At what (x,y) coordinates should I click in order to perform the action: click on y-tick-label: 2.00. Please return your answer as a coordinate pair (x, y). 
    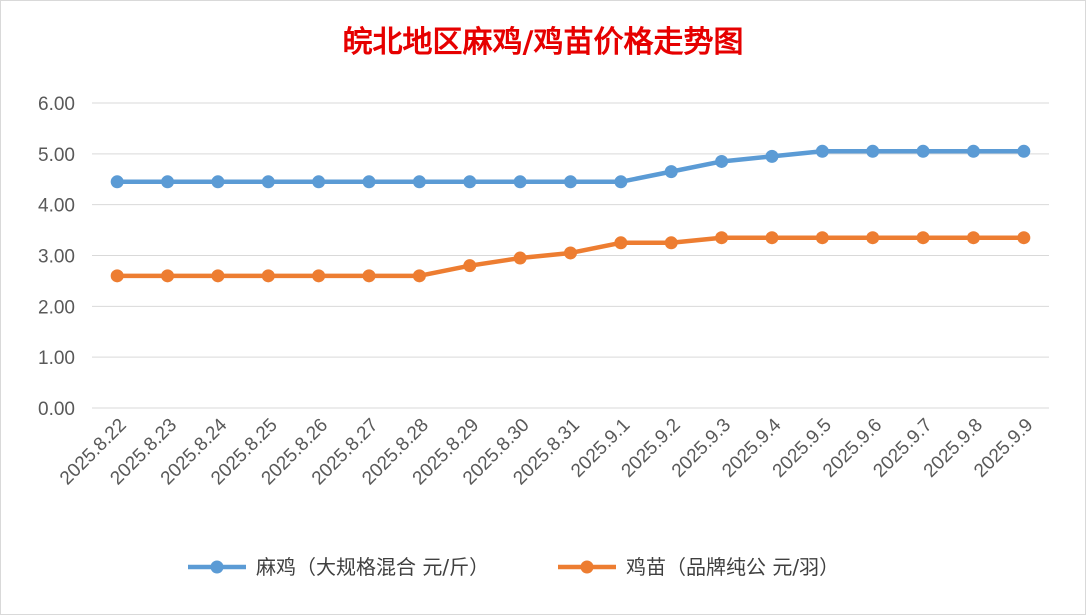
    Looking at the image, I should click on (56, 307).